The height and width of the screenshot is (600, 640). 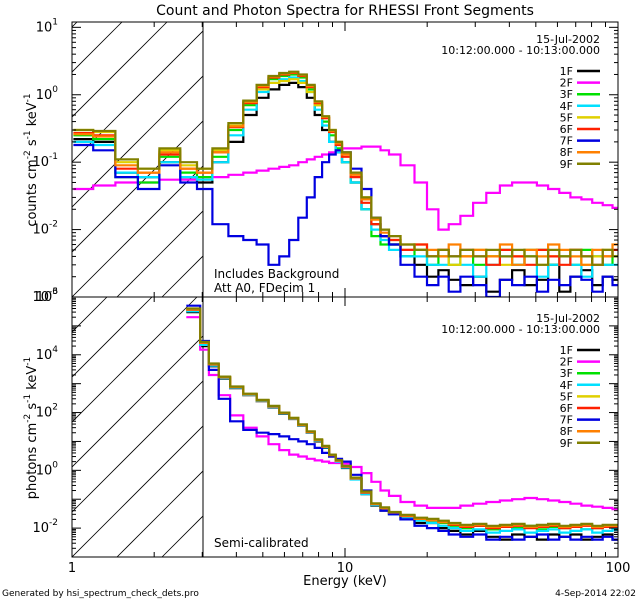 I want to click on x-tick-labels: 1 10 100, so click(x=349, y=568).